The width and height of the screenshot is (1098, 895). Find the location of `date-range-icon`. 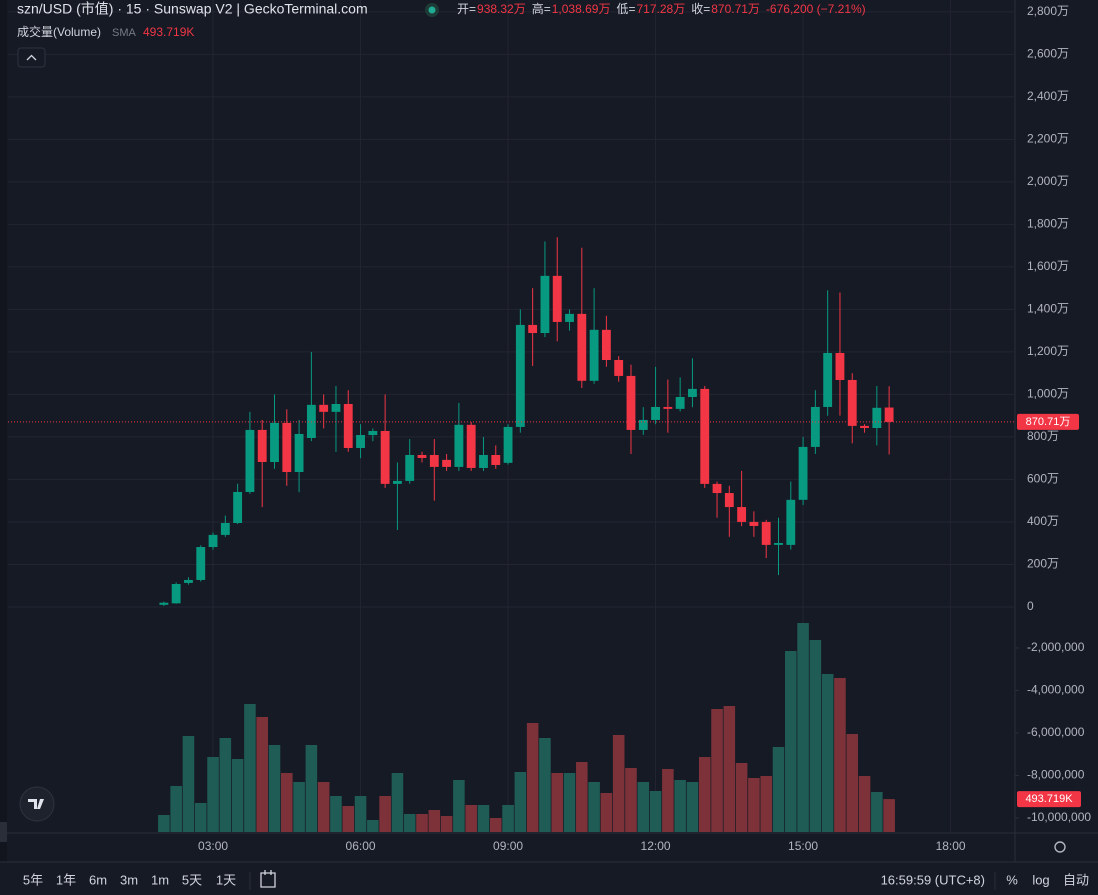

date-range-icon is located at coordinates (268, 879).